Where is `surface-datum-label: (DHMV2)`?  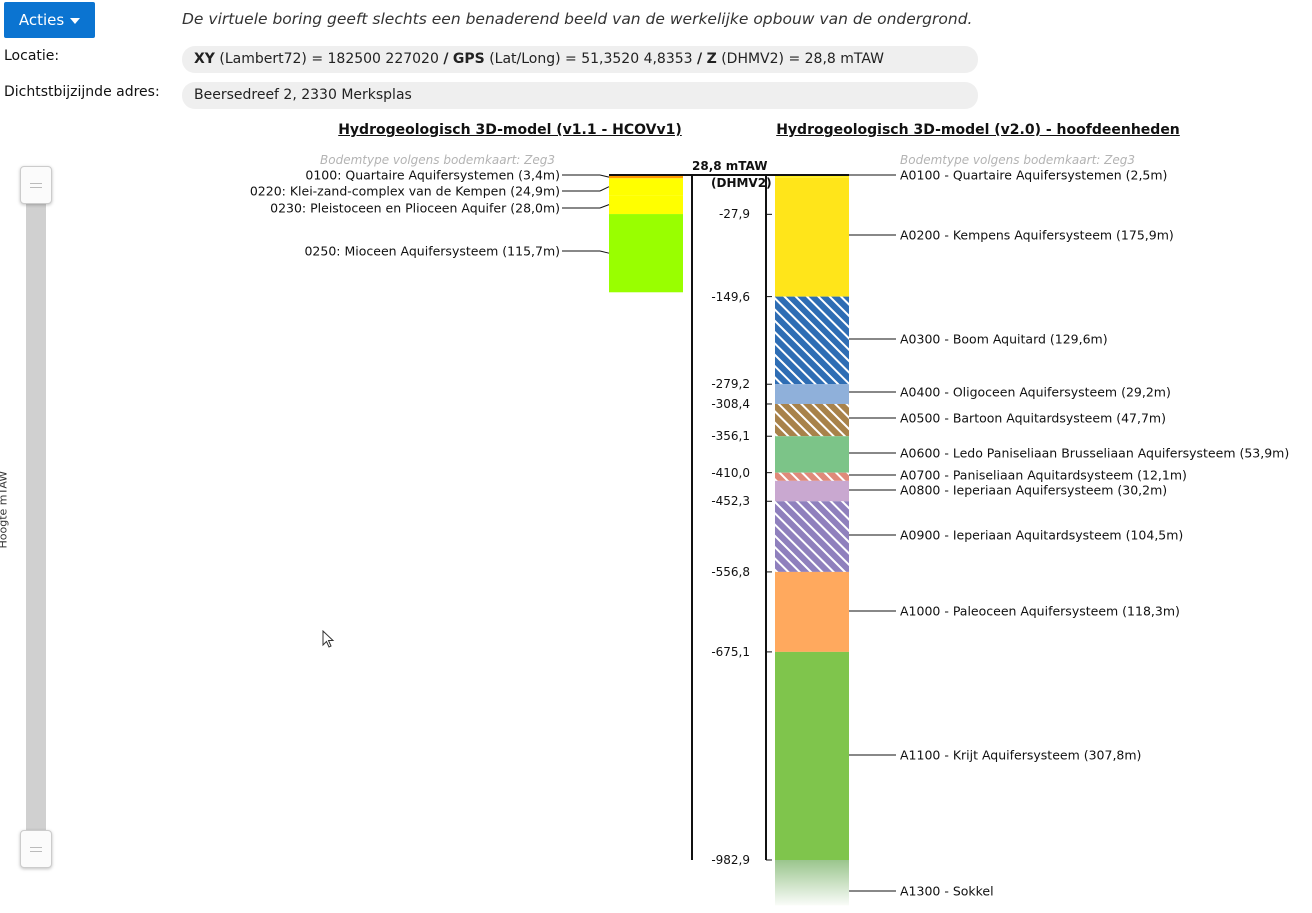 surface-datum-label: (DHMV2) is located at coordinates (741, 183).